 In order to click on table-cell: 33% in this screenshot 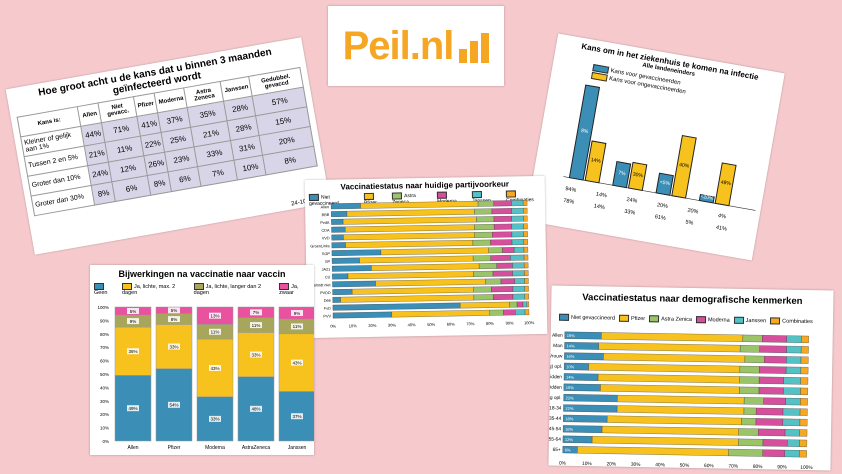, I will do `click(630, 213)`.